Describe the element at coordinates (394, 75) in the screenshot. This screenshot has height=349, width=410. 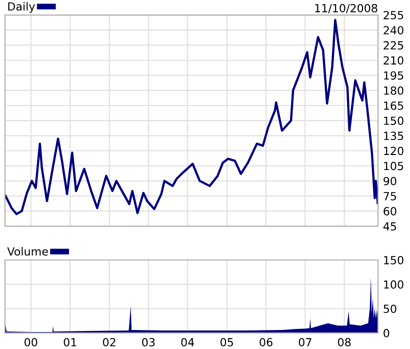
I see `y-tick-label: 195` at that location.